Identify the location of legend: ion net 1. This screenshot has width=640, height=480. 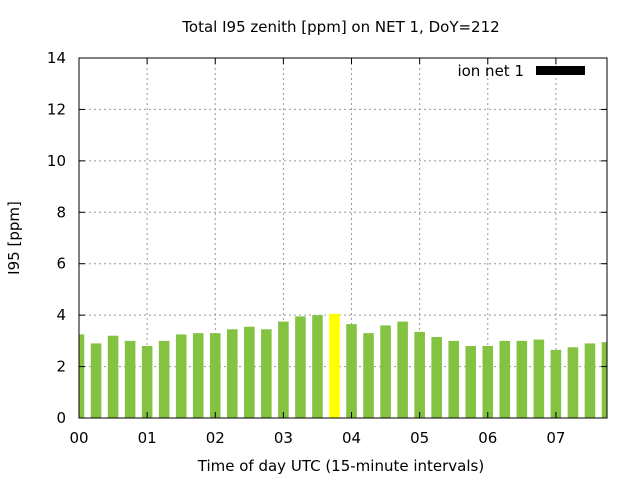
(521, 71).